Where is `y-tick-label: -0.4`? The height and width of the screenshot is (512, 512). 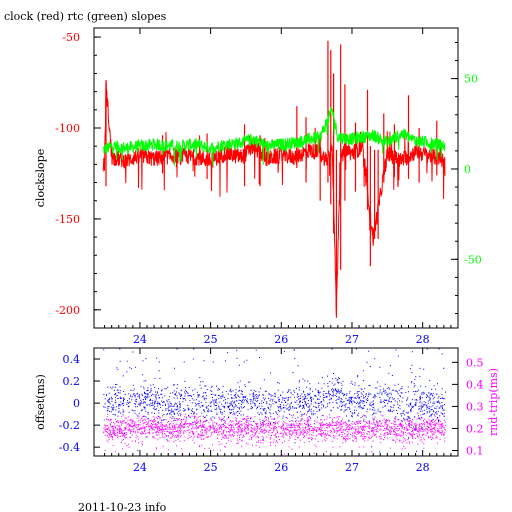 y-tick-label: -0.4 is located at coordinates (69, 447).